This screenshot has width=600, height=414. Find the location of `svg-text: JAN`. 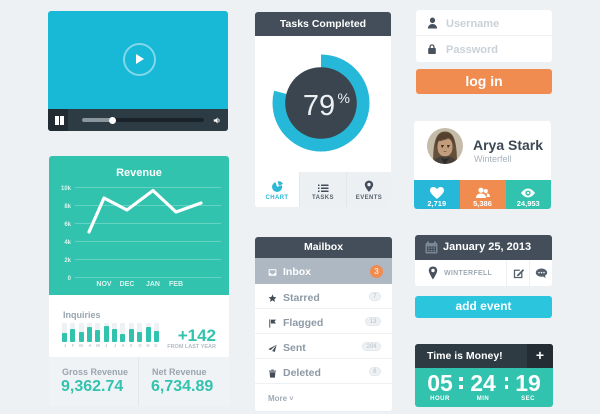

svg-text: JAN is located at coordinates (153, 284).